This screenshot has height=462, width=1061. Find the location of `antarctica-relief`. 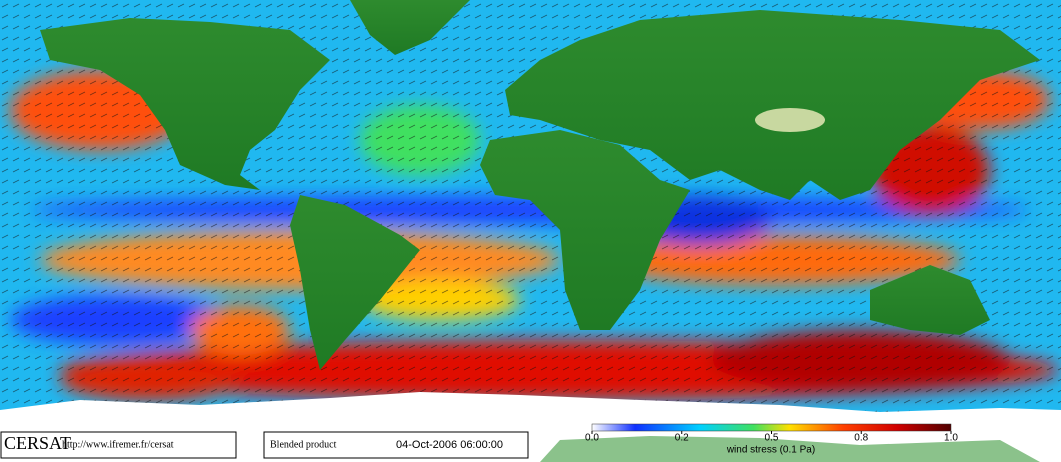

antarctica-relief is located at coordinates (790, 449).